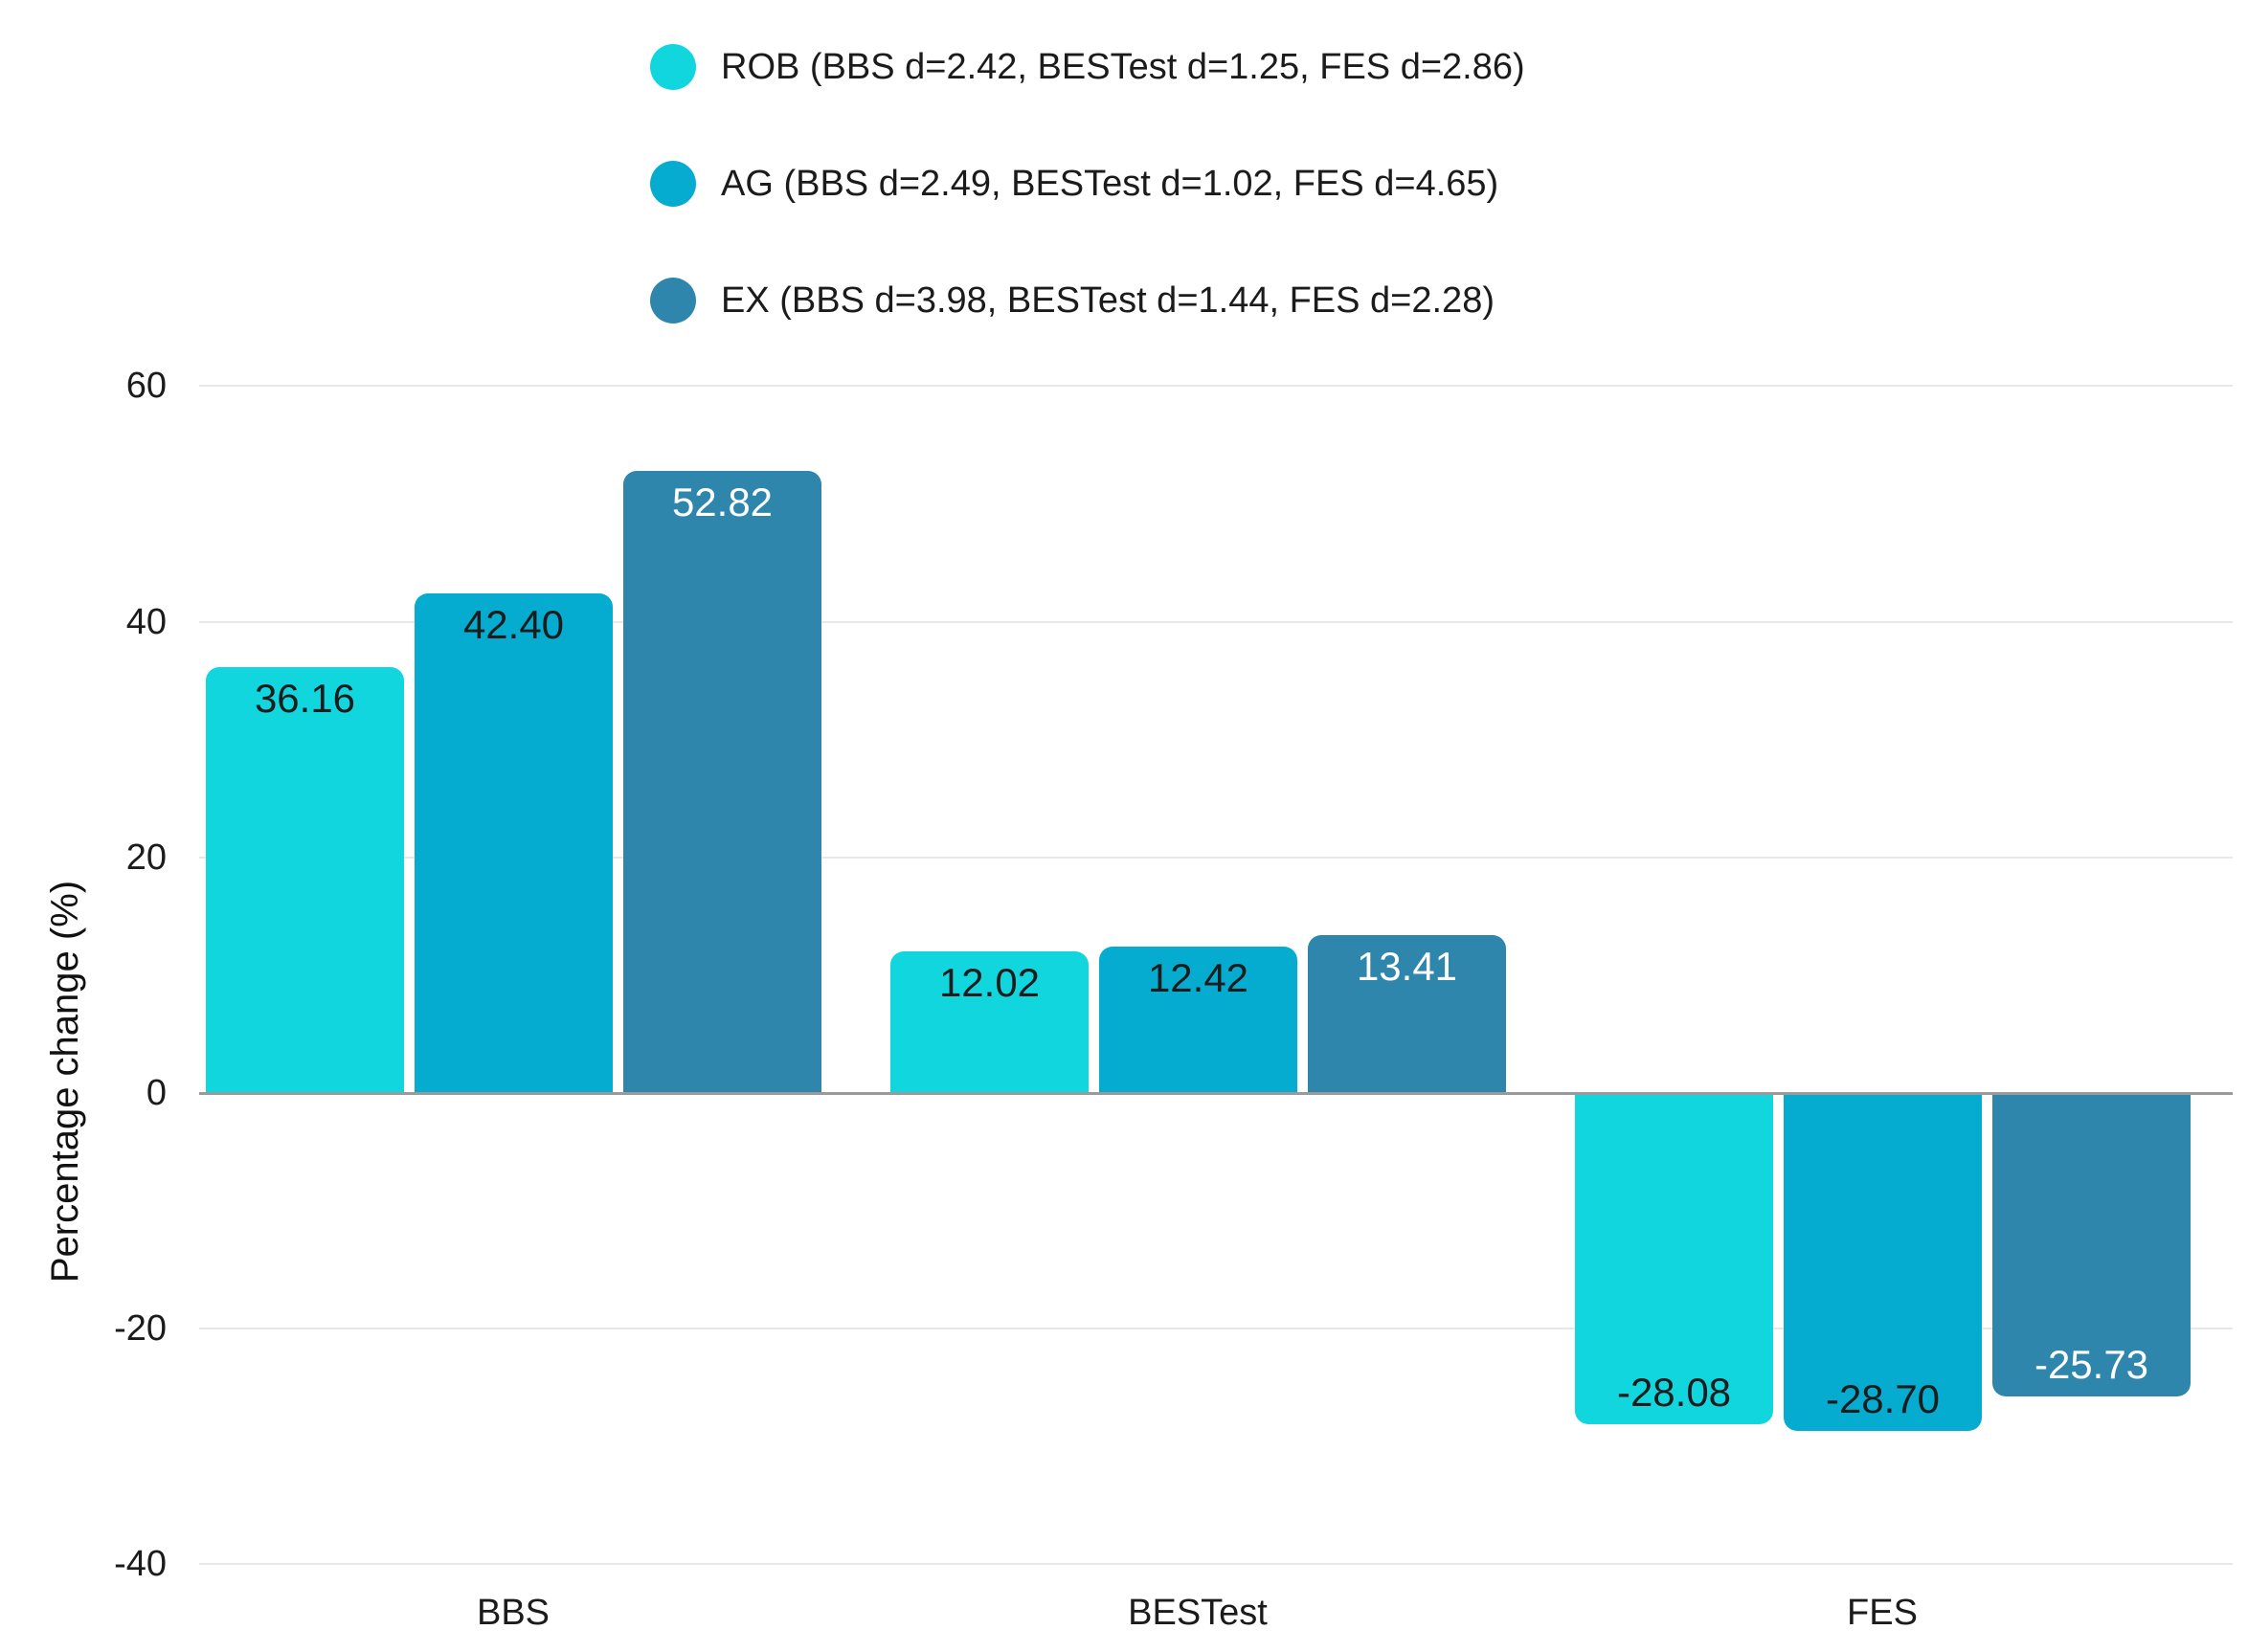 The width and height of the screenshot is (2248, 1652). Describe the element at coordinates (2091, 1364) in the screenshot. I see `bar-value-label-ex-fes: -25.73` at that location.